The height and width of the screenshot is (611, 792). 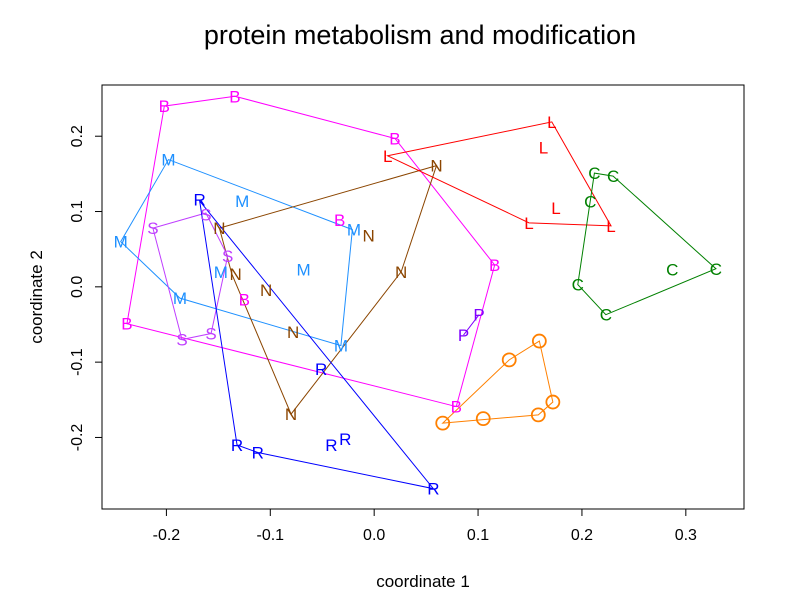 I want to click on hull-M, so click(x=236, y=252).